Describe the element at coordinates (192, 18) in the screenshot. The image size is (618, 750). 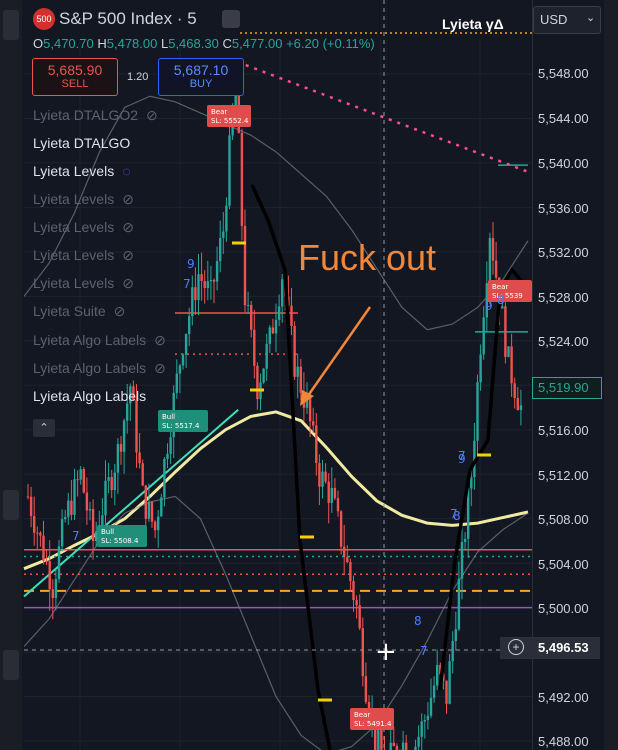
I see `interval: 5` at that location.